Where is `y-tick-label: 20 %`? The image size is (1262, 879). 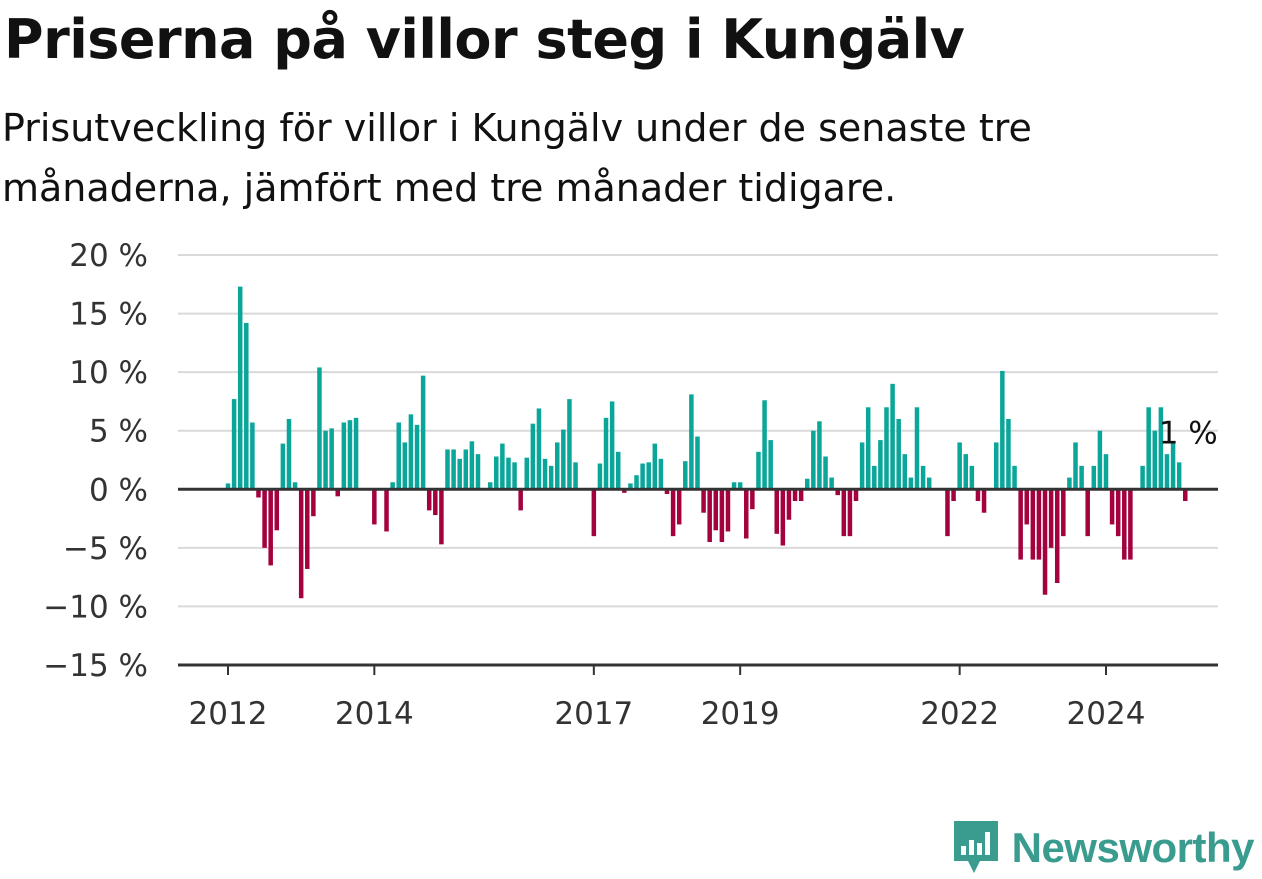
y-tick-label: 20 % is located at coordinates (108, 256).